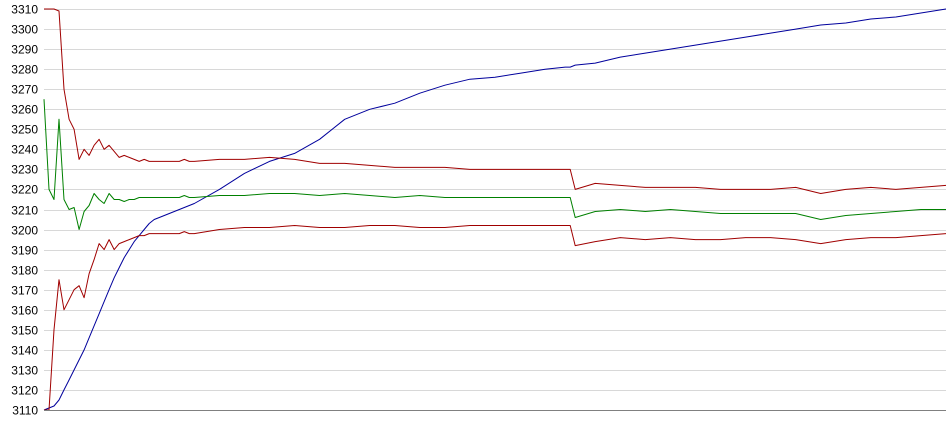  What do you see at coordinates (24, 170) in the screenshot?
I see `y-tick-label: 3230` at bounding box center [24, 170].